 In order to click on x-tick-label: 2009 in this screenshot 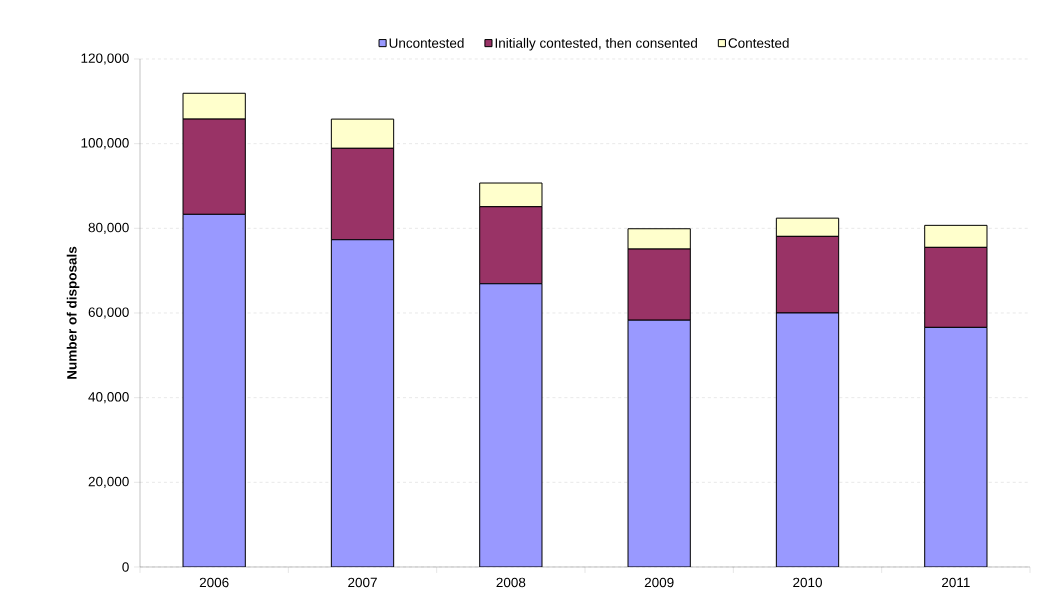, I will do `click(659, 582)`.